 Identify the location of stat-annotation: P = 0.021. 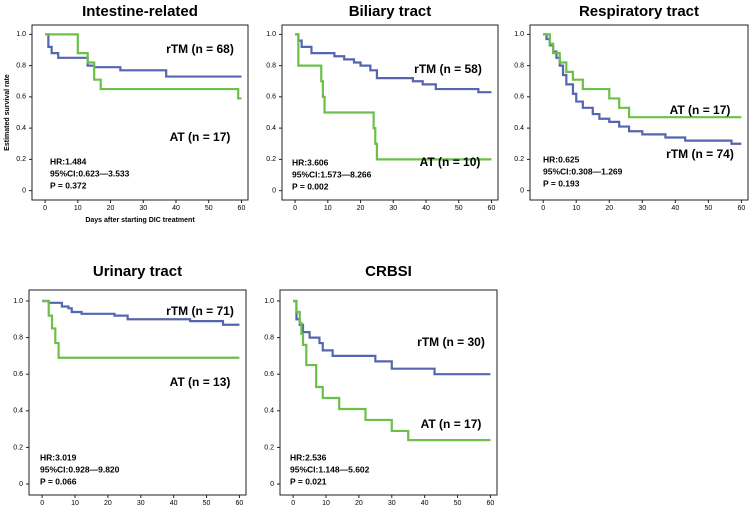
(308, 481).